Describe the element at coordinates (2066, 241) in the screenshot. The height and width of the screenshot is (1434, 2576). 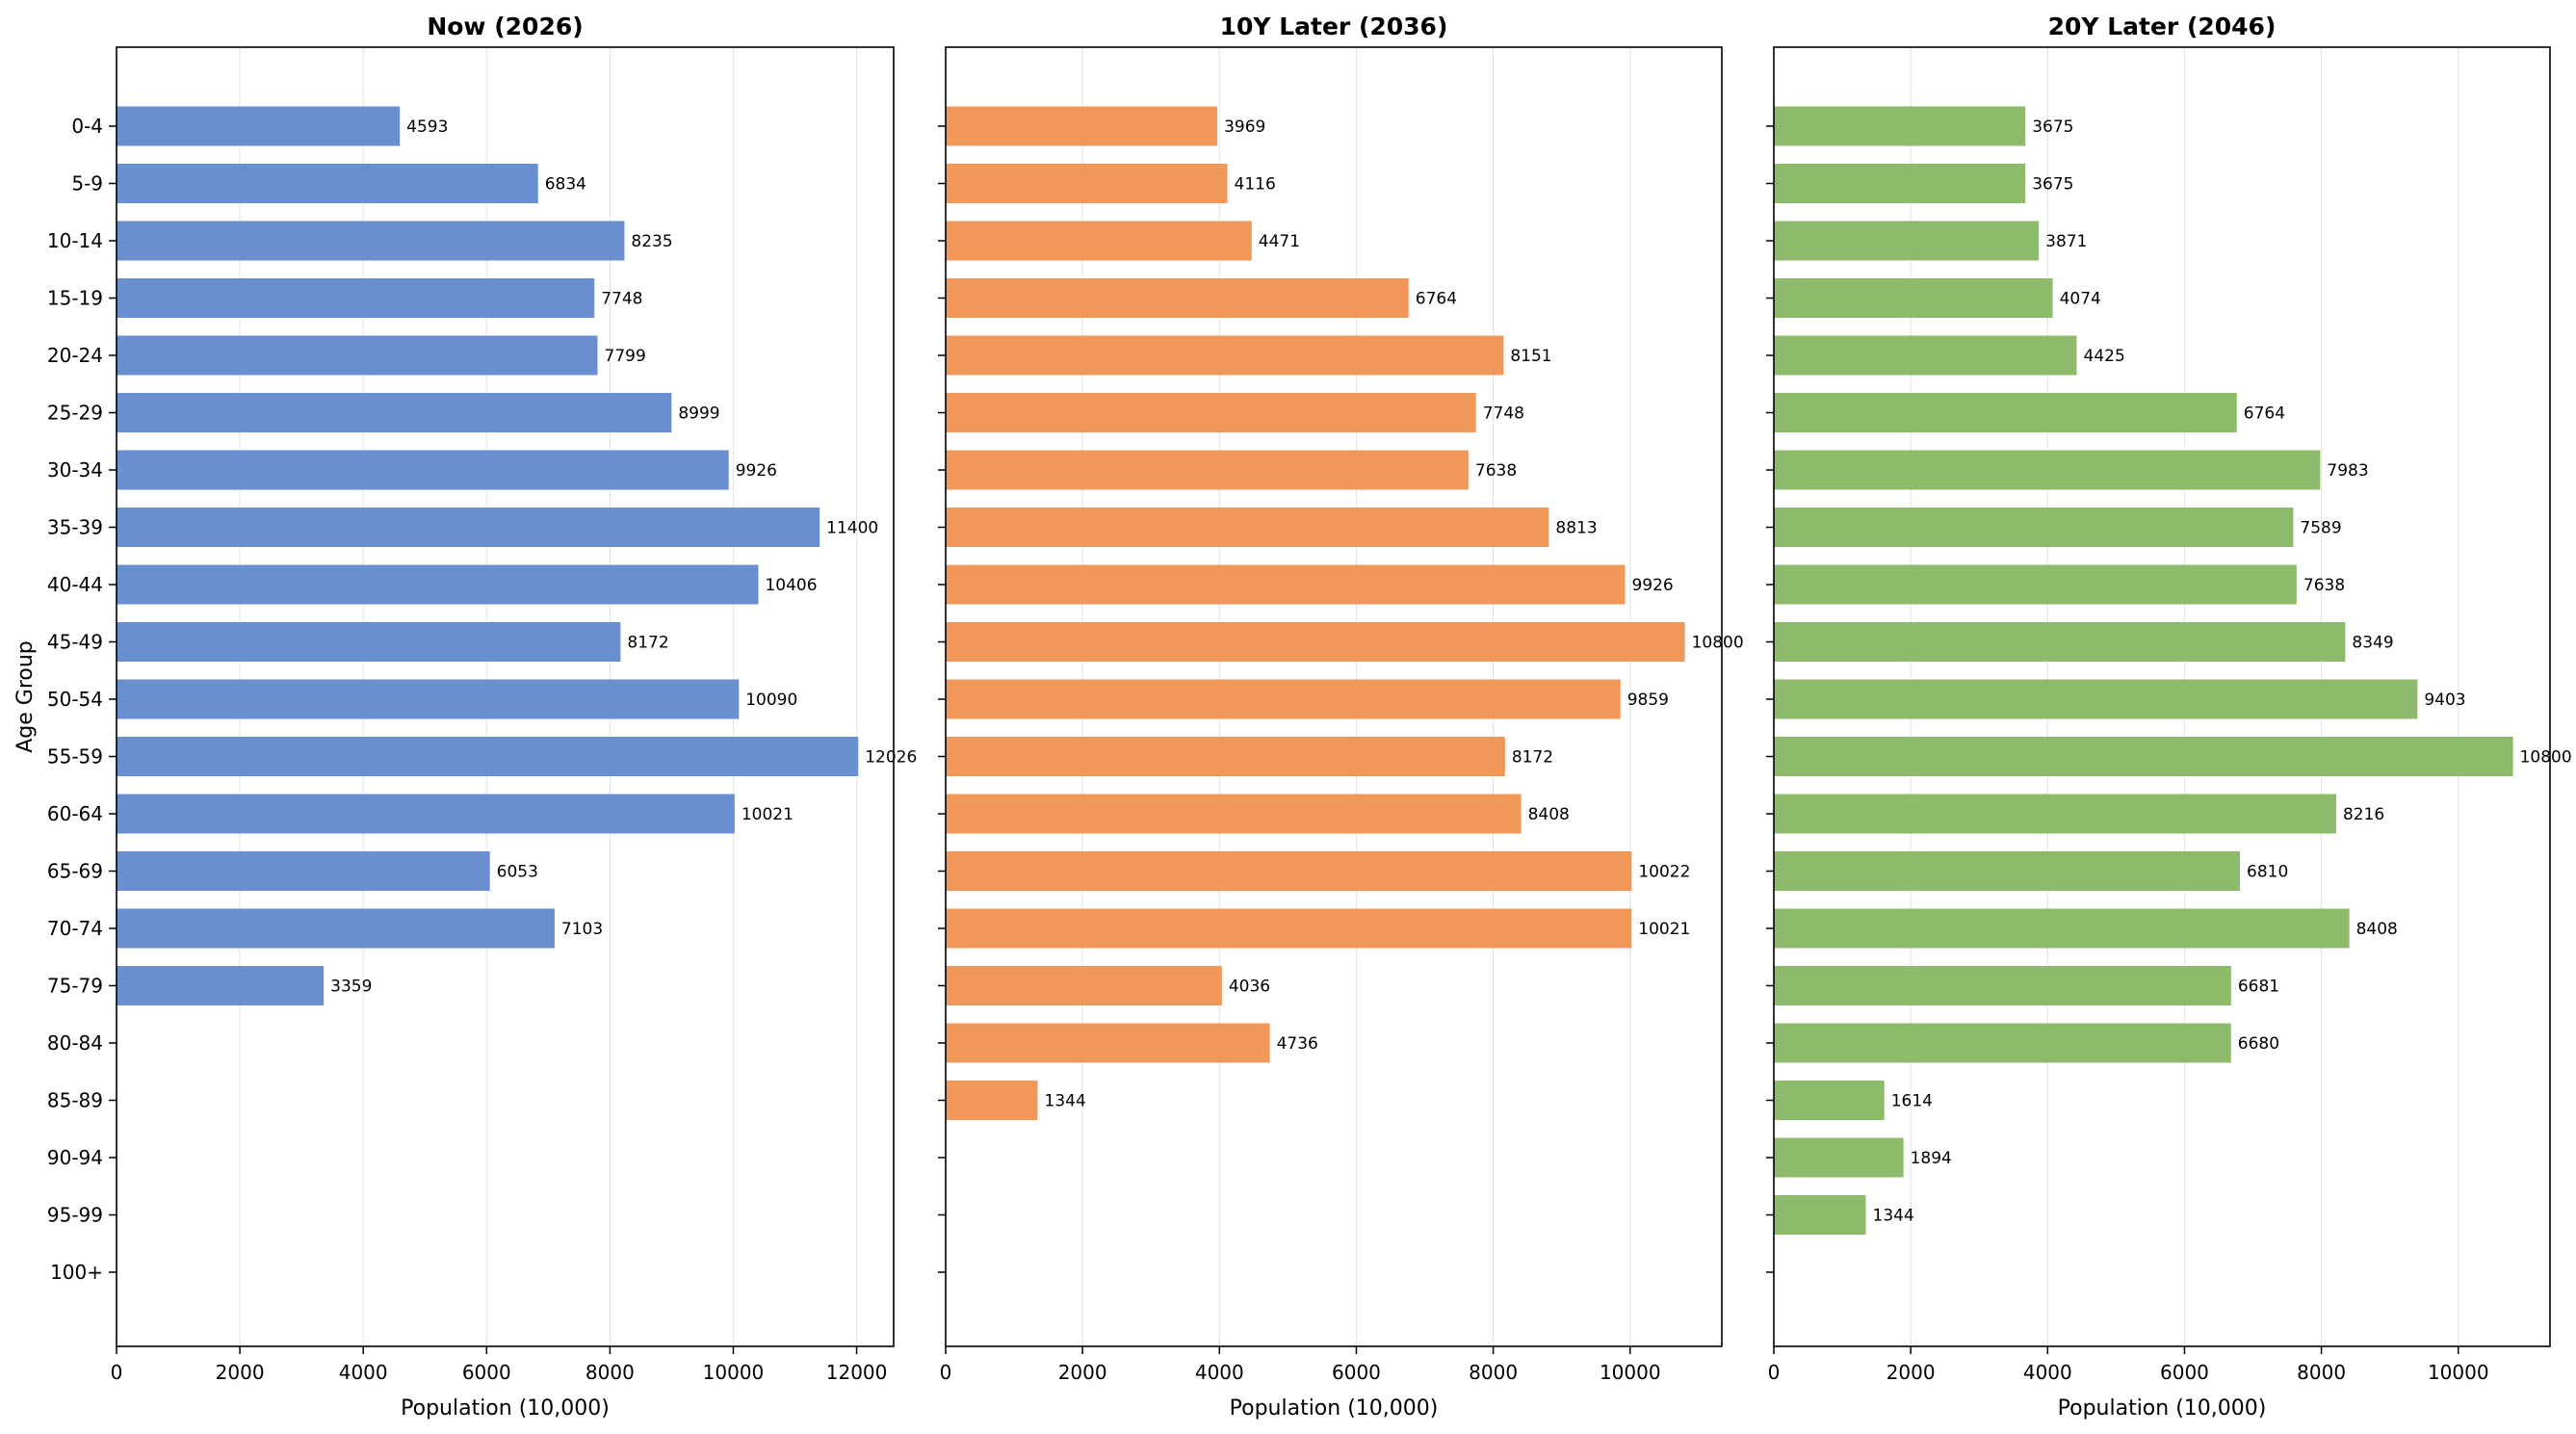
I see `bar-value-label: 3871` at that location.